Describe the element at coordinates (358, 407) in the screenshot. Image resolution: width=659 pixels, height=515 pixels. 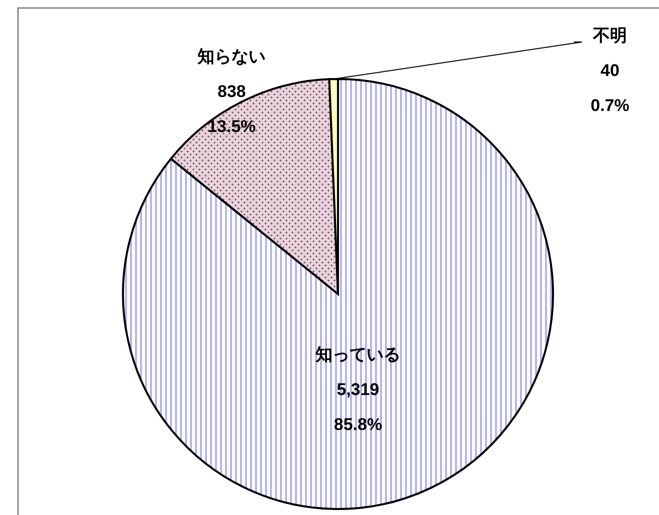
I see `data-label: 5,319 85.8%` at that location.